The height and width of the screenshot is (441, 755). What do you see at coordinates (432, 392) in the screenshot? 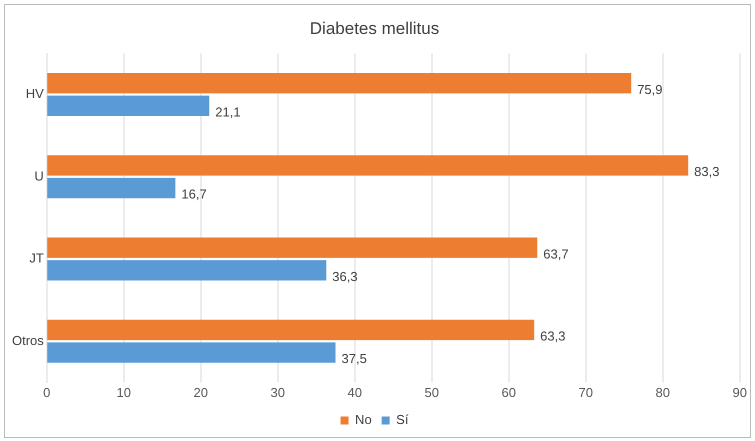
I see `x-tick-label: 50` at bounding box center [432, 392].